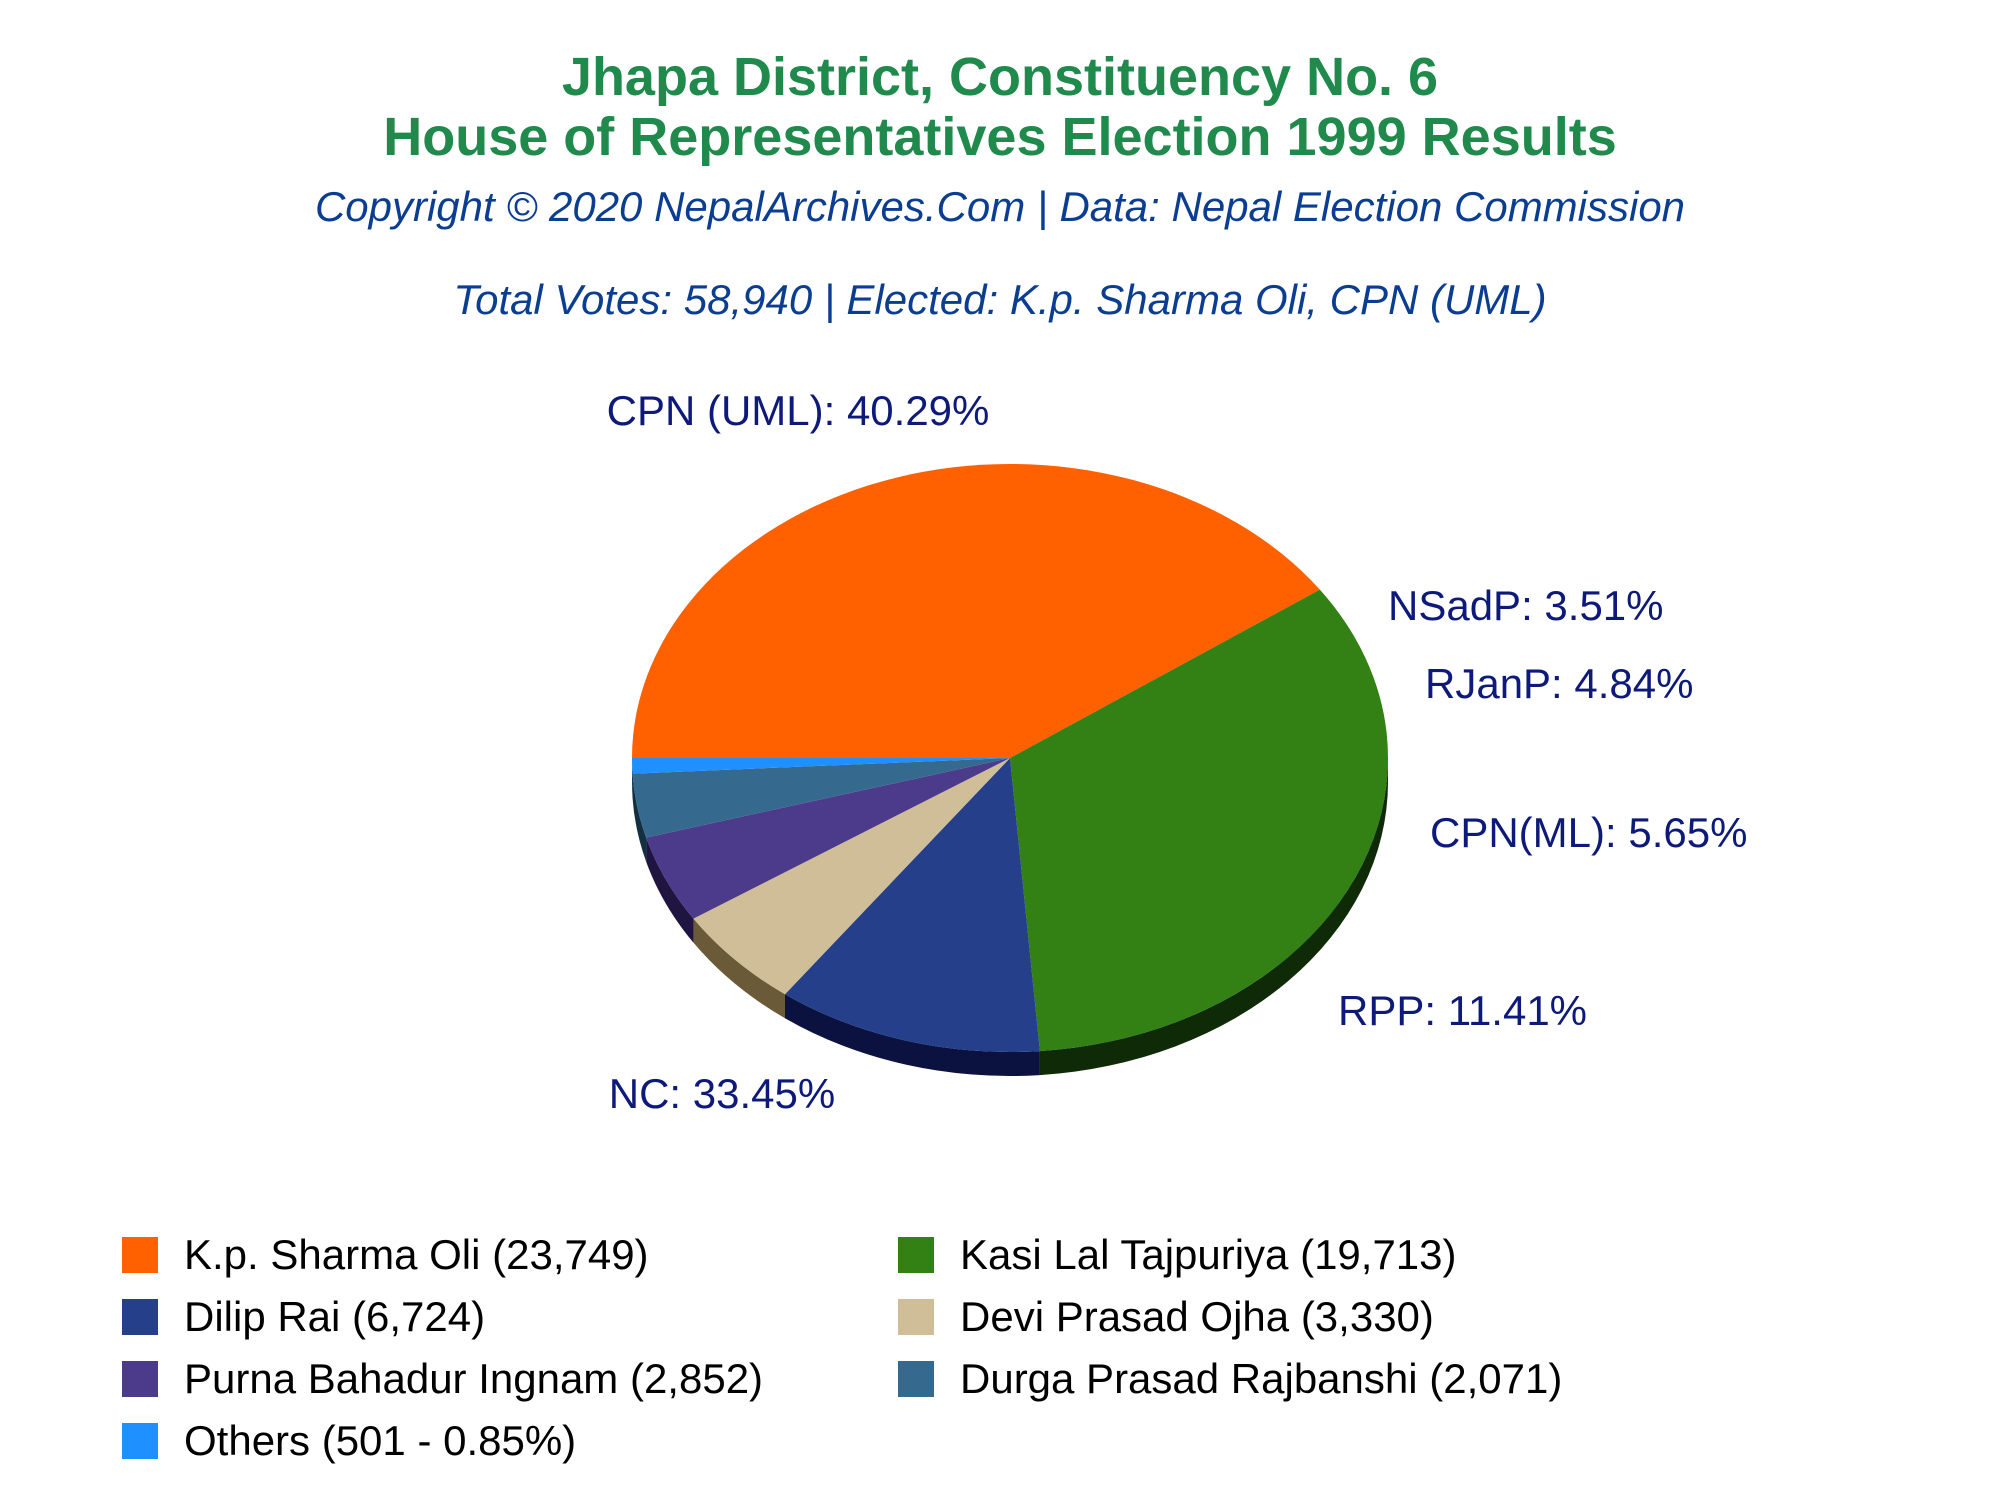 The height and width of the screenshot is (1500, 2000). I want to click on pie-side-nc, so click(1213, 917).